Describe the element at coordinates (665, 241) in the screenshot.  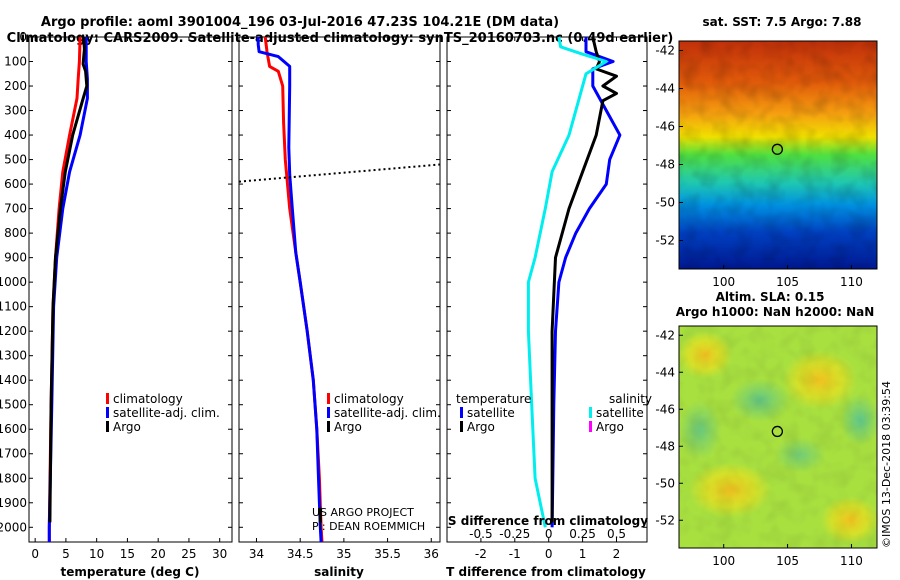
I see `map-y-tick-label: -52` at that location.